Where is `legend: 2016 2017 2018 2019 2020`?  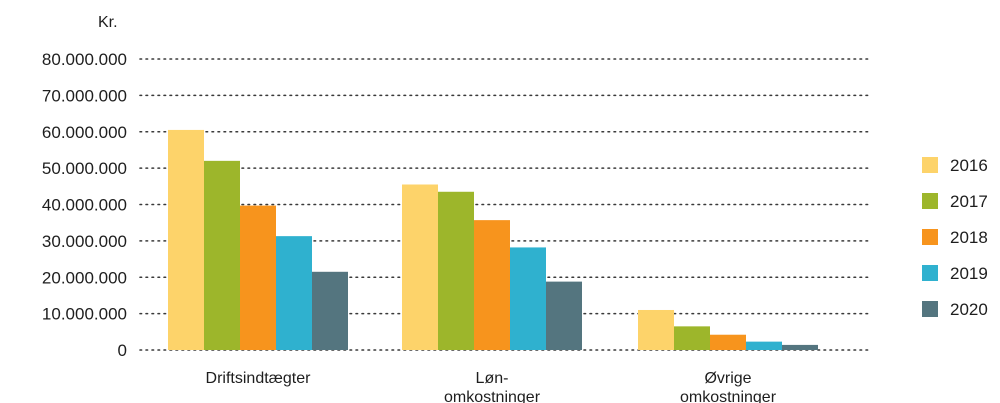 legend: 2016 2017 2018 2019 2020 is located at coordinates (955, 237).